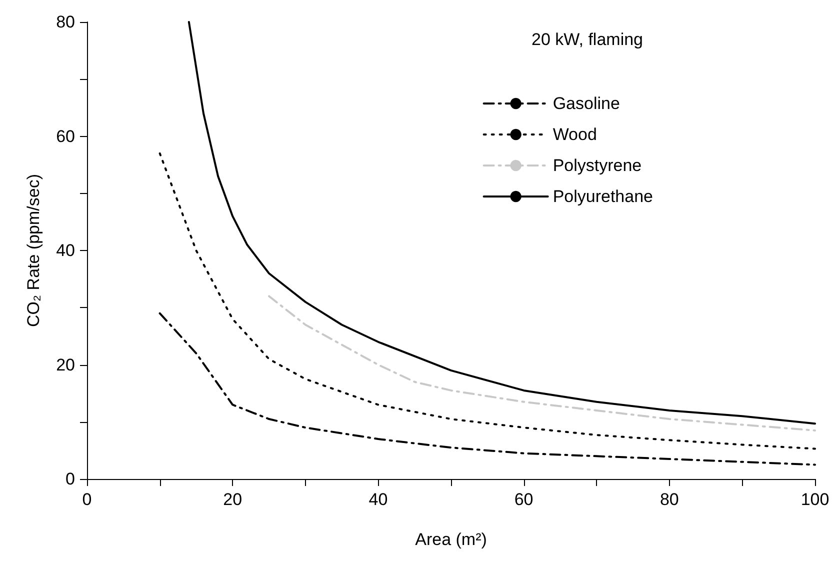  What do you see at coordinates (70, 479) in the screenshot?
I see `y-tick-label: 0` at bounding box center [70, 479].